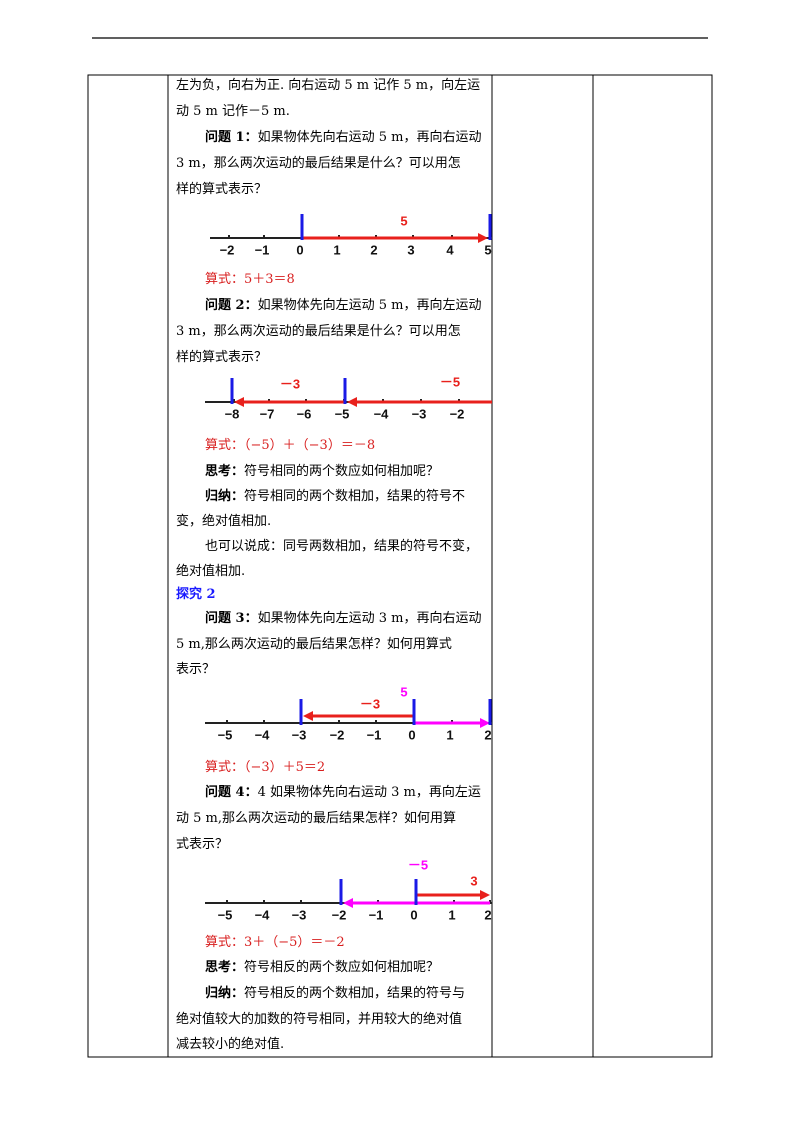 The height and width of the screenshot is (1132, 800). I want to click on tick-label: 4, so click(450, 249).